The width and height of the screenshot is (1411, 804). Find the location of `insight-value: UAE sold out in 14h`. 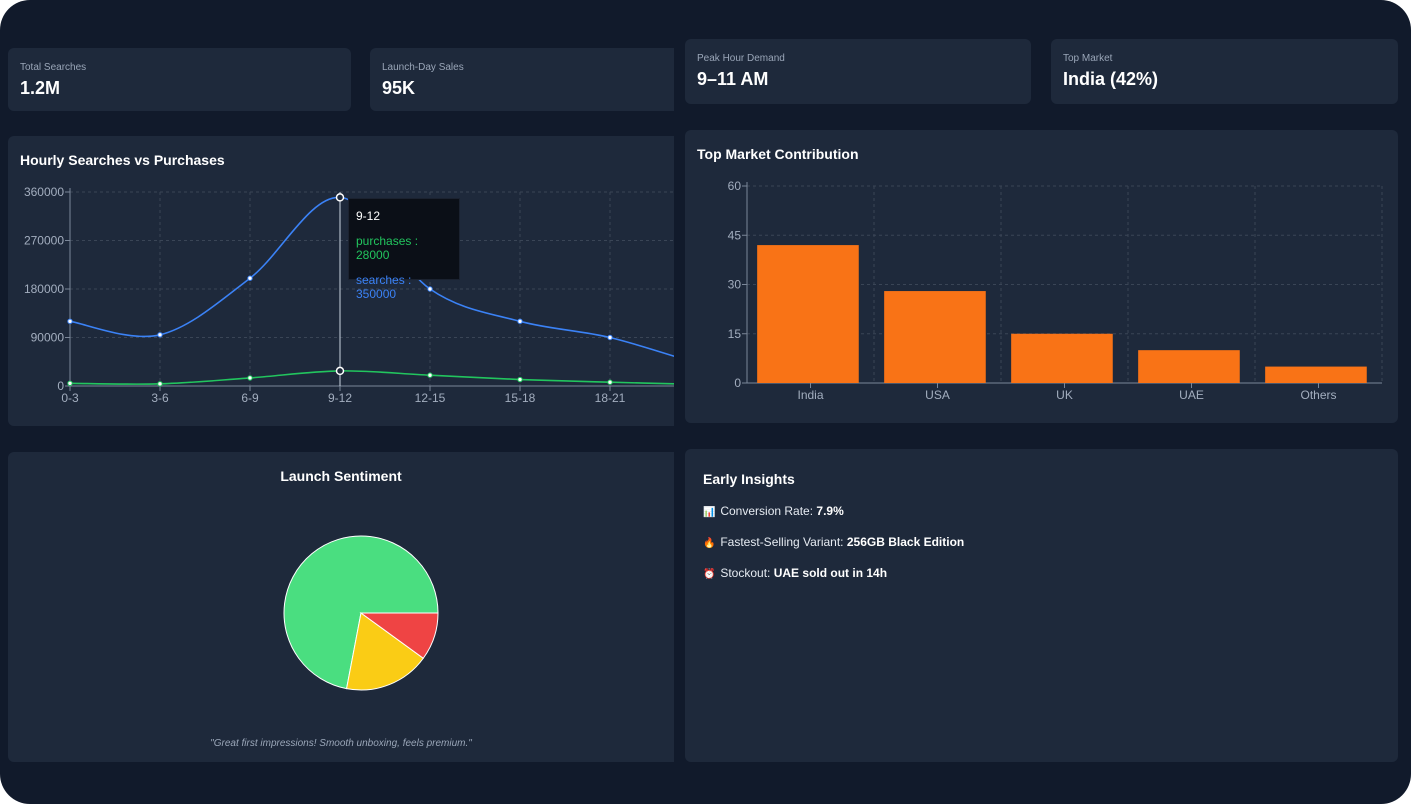

insight-value: UAE sold out in 14h is located at coordinates (830, 573).